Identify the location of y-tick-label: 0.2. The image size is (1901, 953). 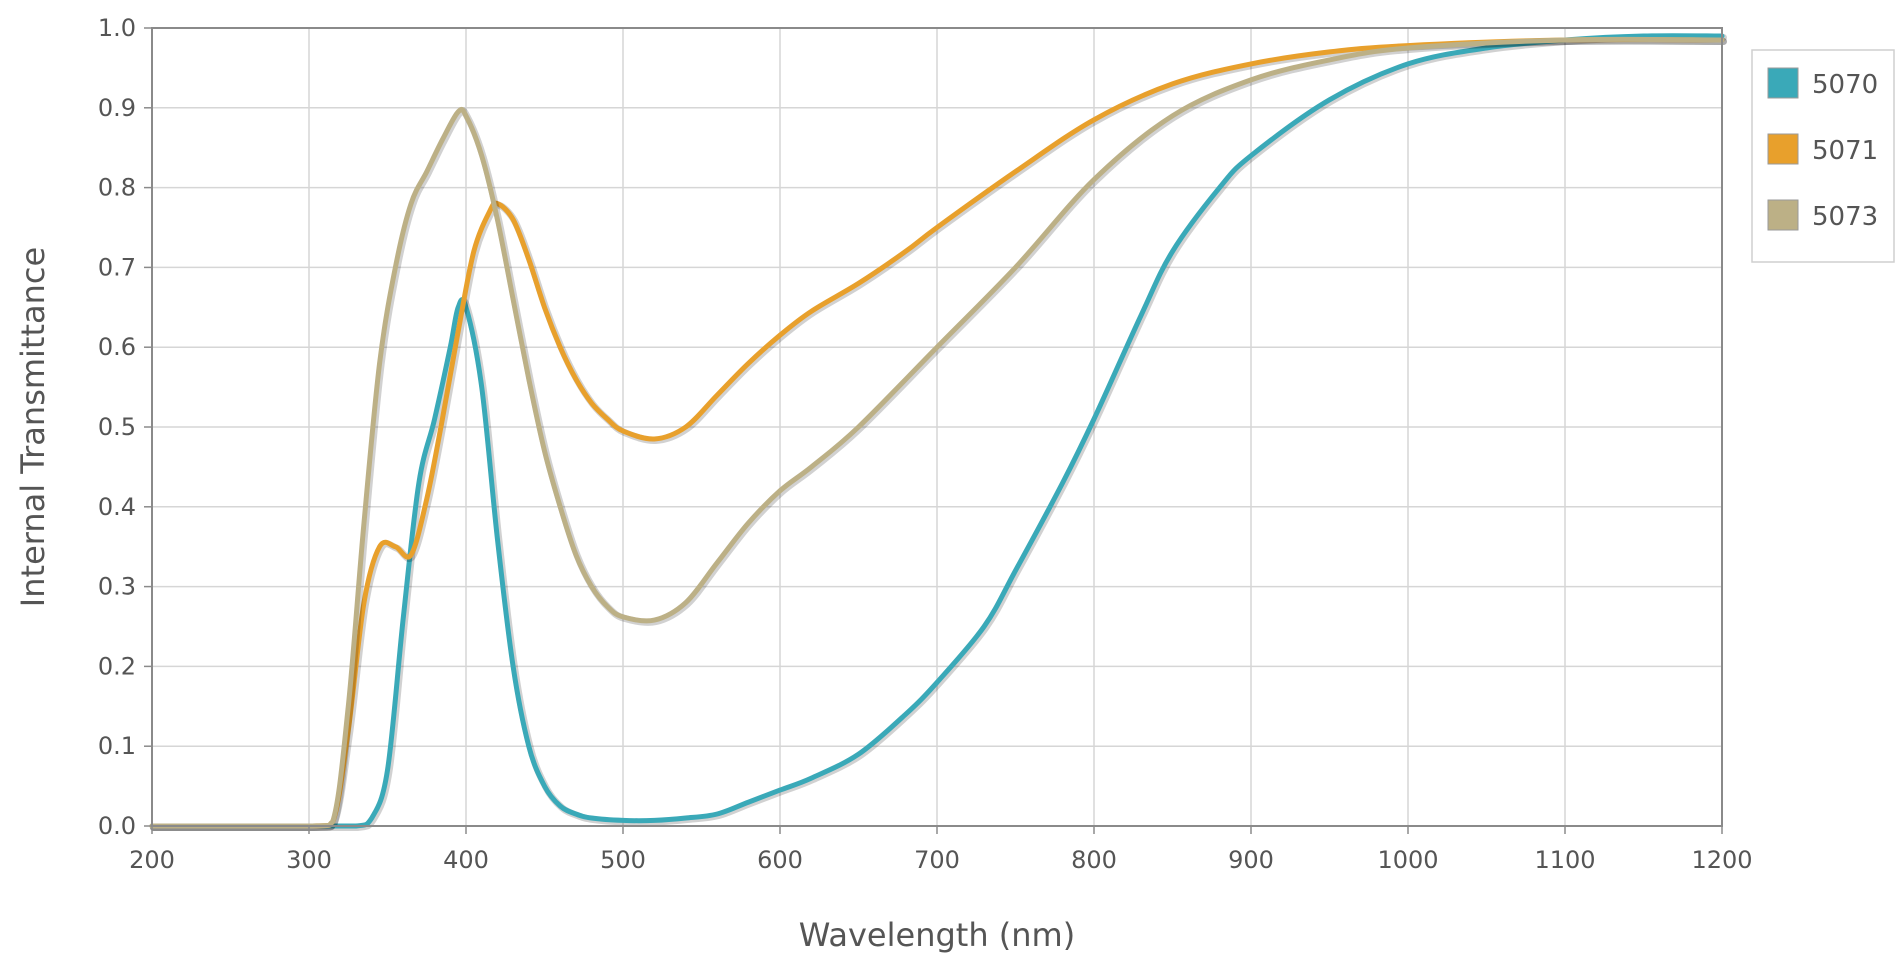
(117, 666).